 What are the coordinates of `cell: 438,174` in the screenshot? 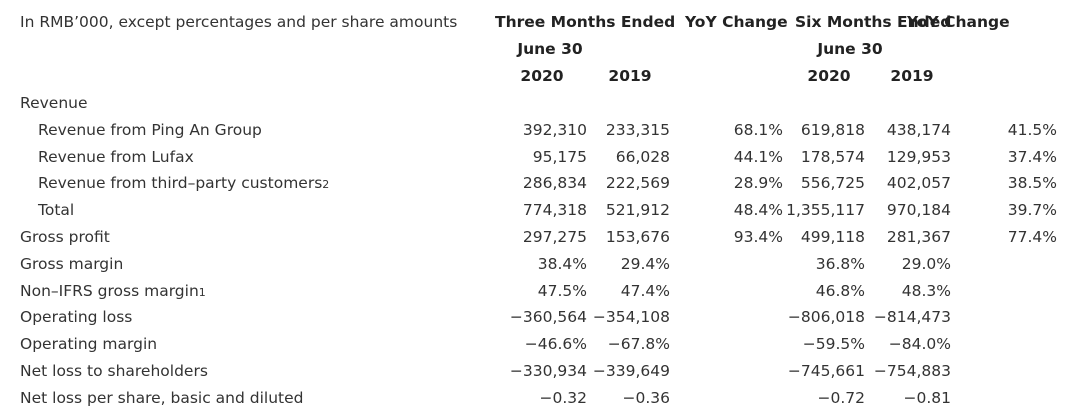 It's located at (918, 129).